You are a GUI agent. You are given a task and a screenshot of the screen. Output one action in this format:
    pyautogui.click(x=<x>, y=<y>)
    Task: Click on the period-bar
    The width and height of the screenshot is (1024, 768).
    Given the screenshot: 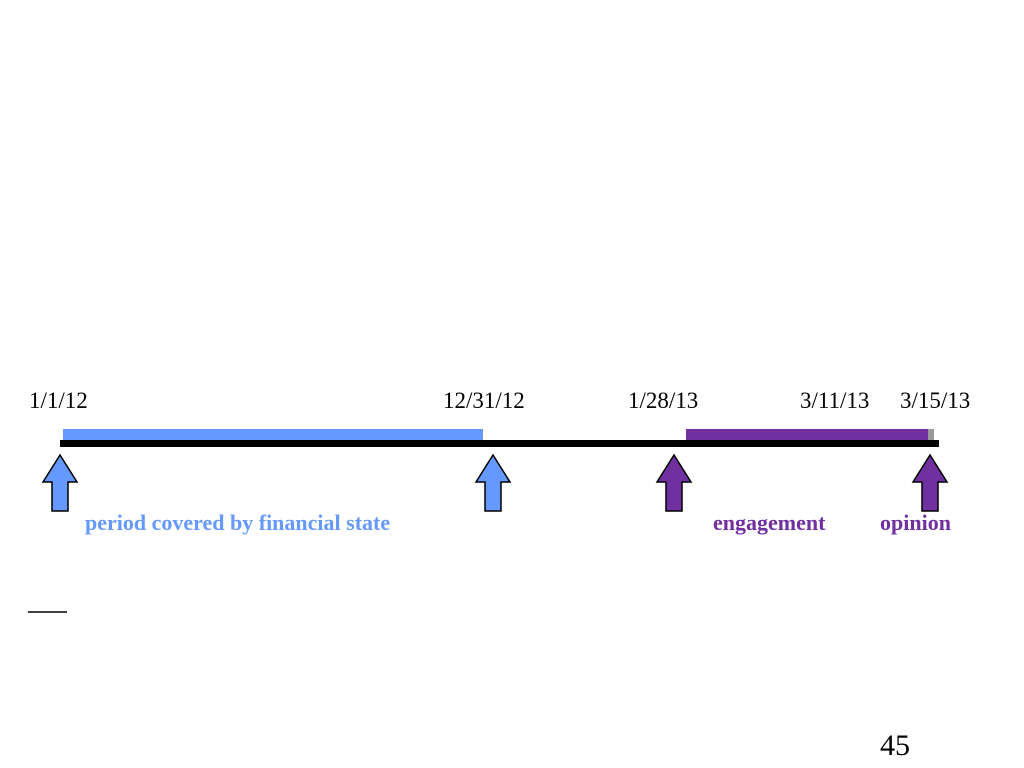 What is the action you would take?
    pyautogui.click(x=273, y=435)
    